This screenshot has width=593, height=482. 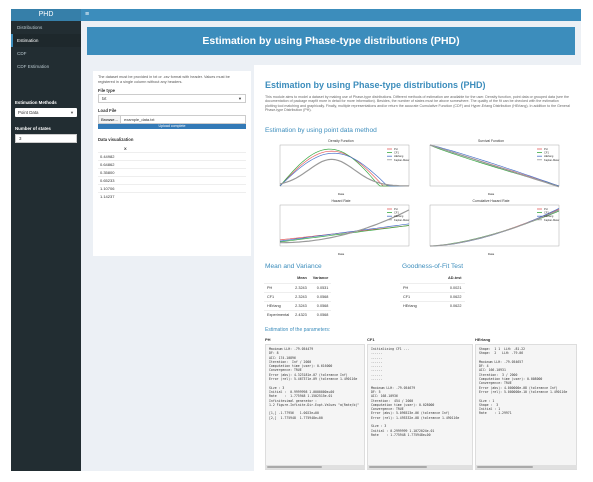 What do you see at coordinates (30, 27) in the screenshot?
I see `sidebar-item-distributions: Distributions` at bounding box center [30, 27].